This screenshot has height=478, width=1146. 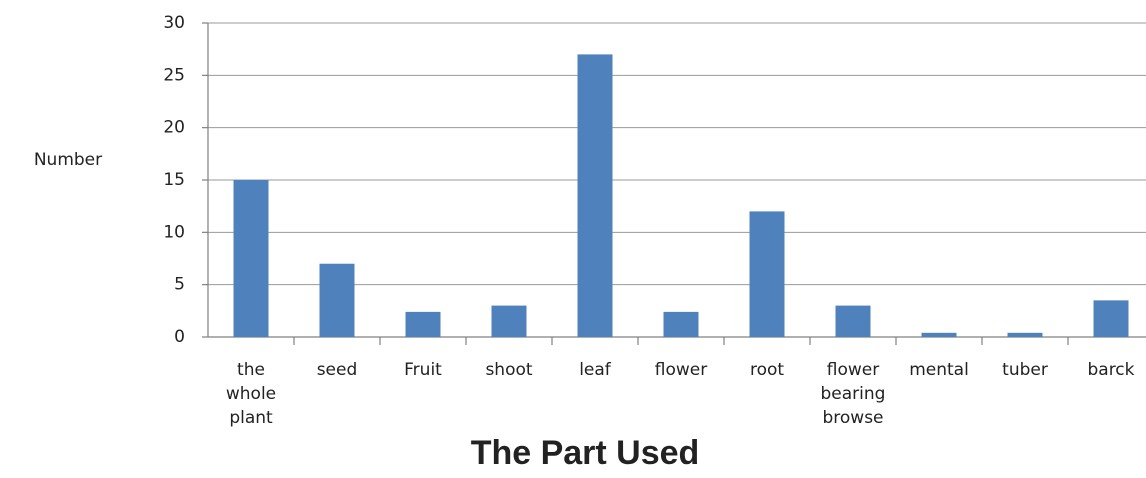 What do you see at coordinates (174, 75) in the screenshot?
I see `y-tick-label: 25` at bounding box center [174, 75].